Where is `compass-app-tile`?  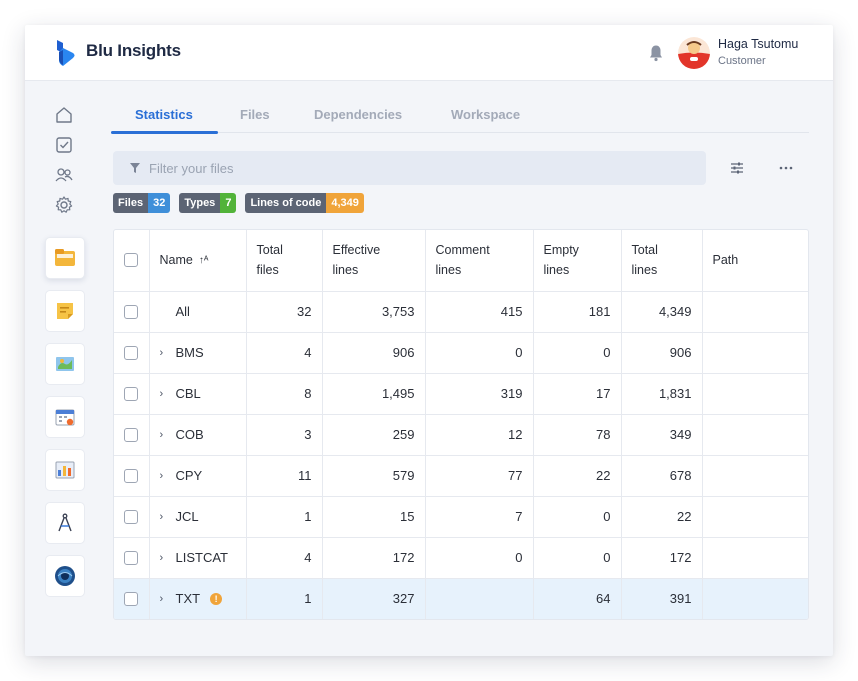 compass-app-tile is located at coordinates (65, 523).